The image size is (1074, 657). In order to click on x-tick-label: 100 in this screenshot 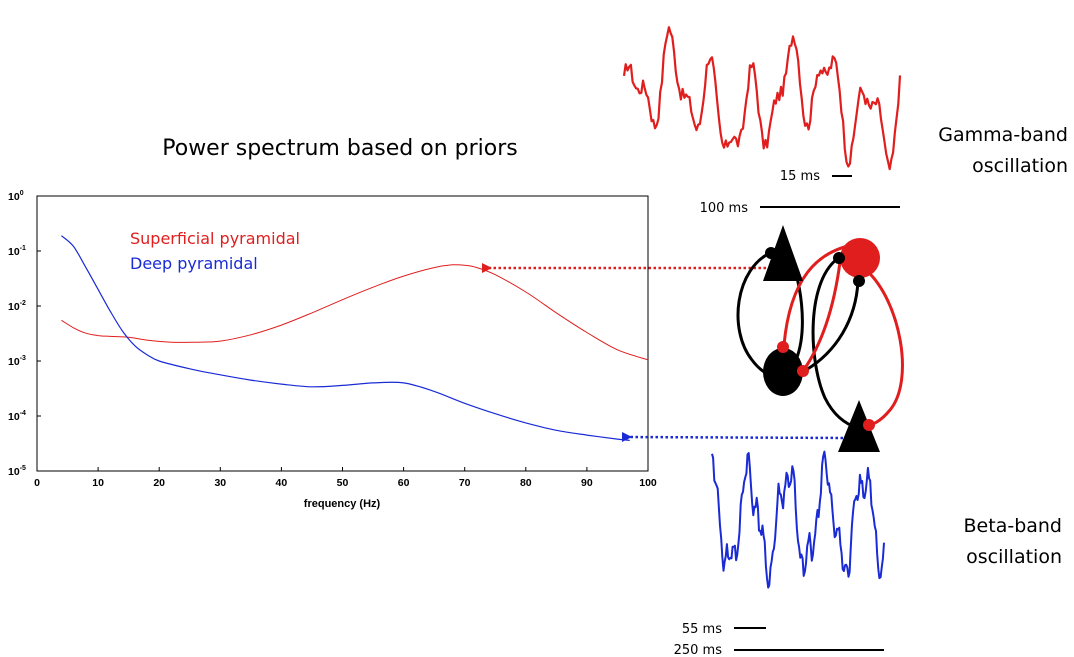, I will do `click(648, 483)`.